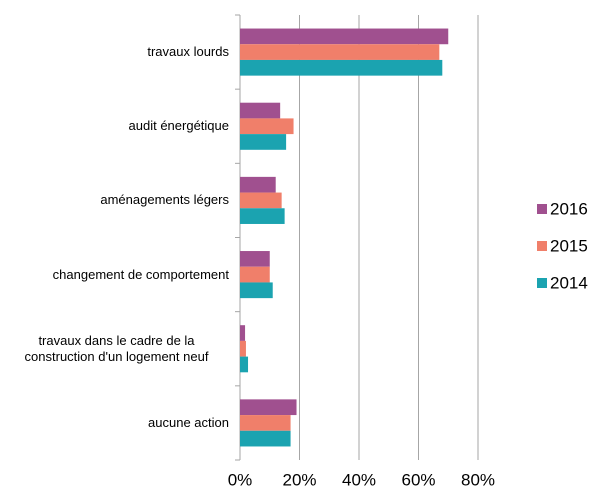 The height and width of the screenshot is (489, 600). I want to click on x-tick-label: 0%, so click(240, 479).